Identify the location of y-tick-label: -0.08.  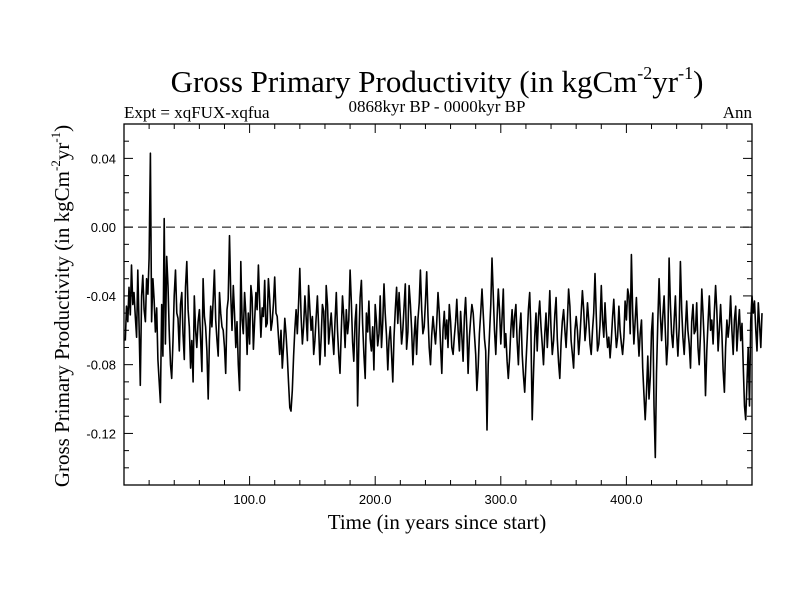
(101, 365).